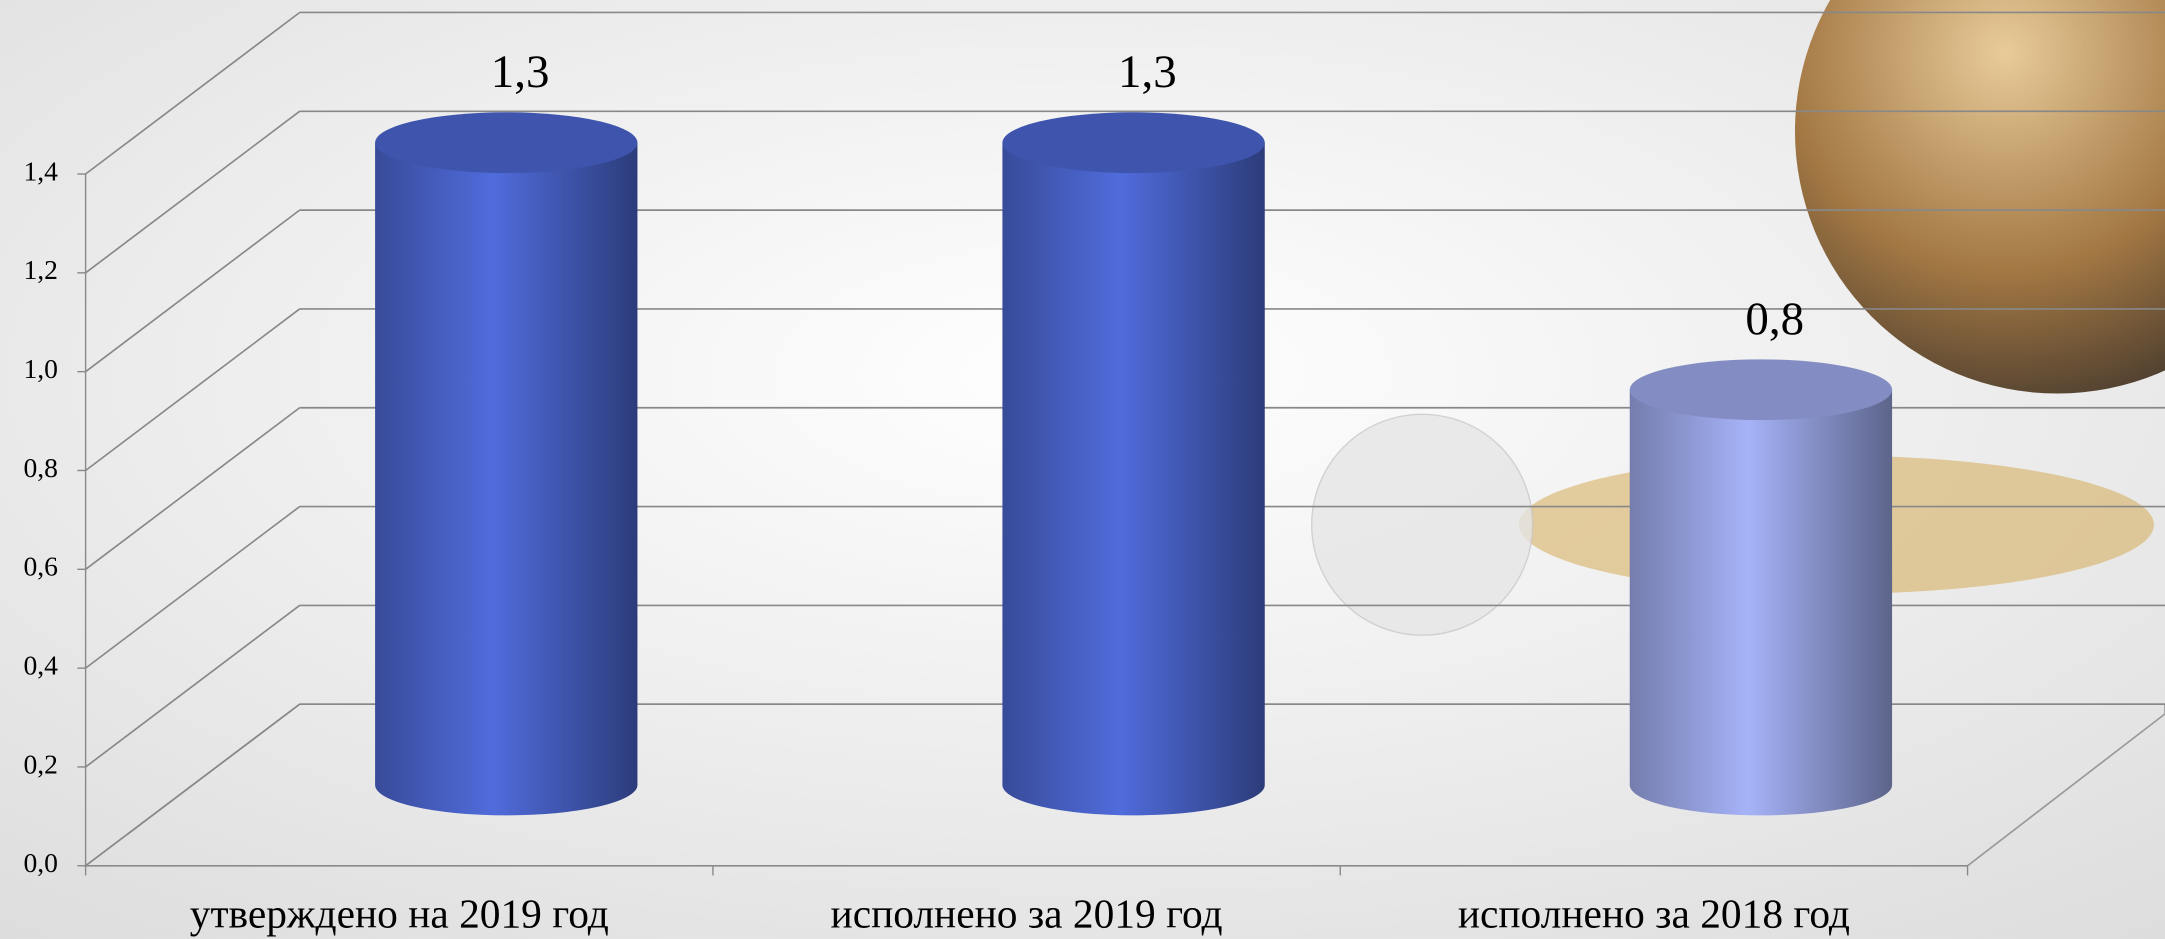 The width and height of the screenshot is (2165, 939). Describe the element at coordinates (1422, 524) in the screenshot. I see `decor-glass-globe` at that location.